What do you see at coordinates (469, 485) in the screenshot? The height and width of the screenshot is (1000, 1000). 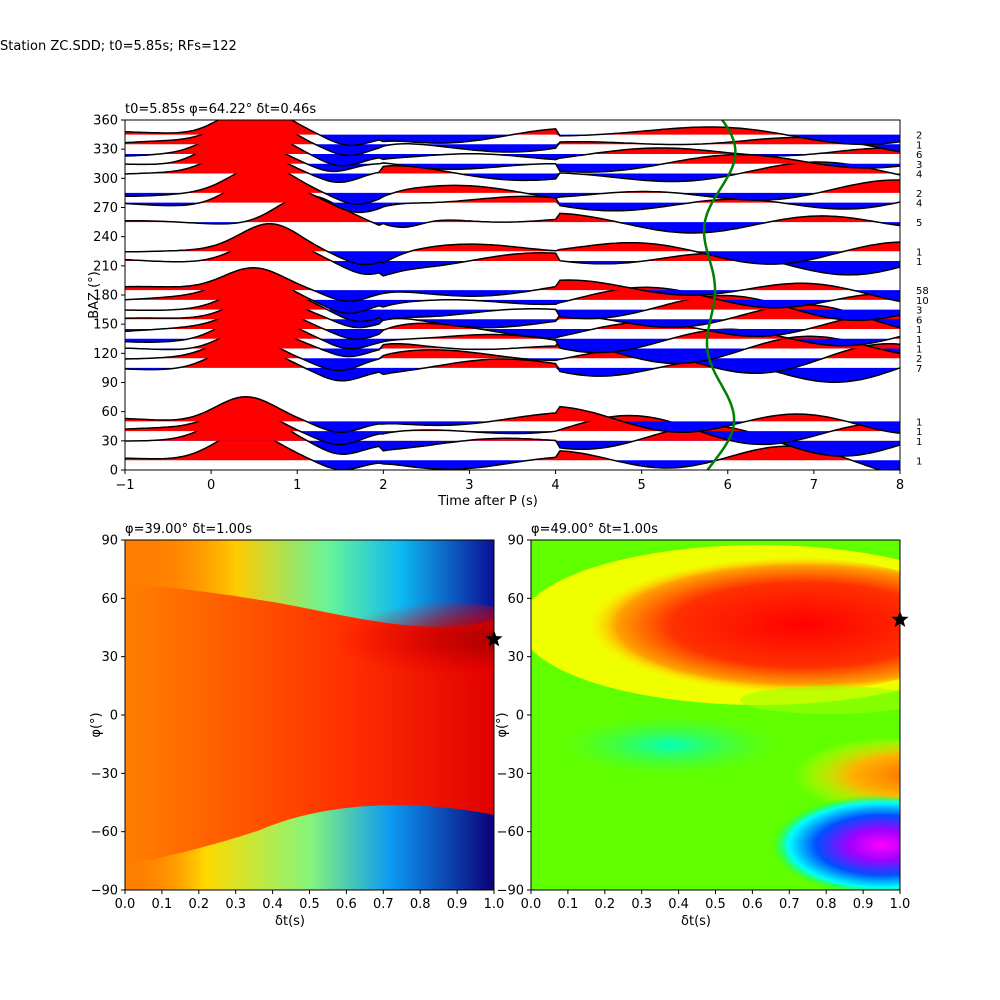 I see `x-tick-label: 3` at bounding box center [469, 485].